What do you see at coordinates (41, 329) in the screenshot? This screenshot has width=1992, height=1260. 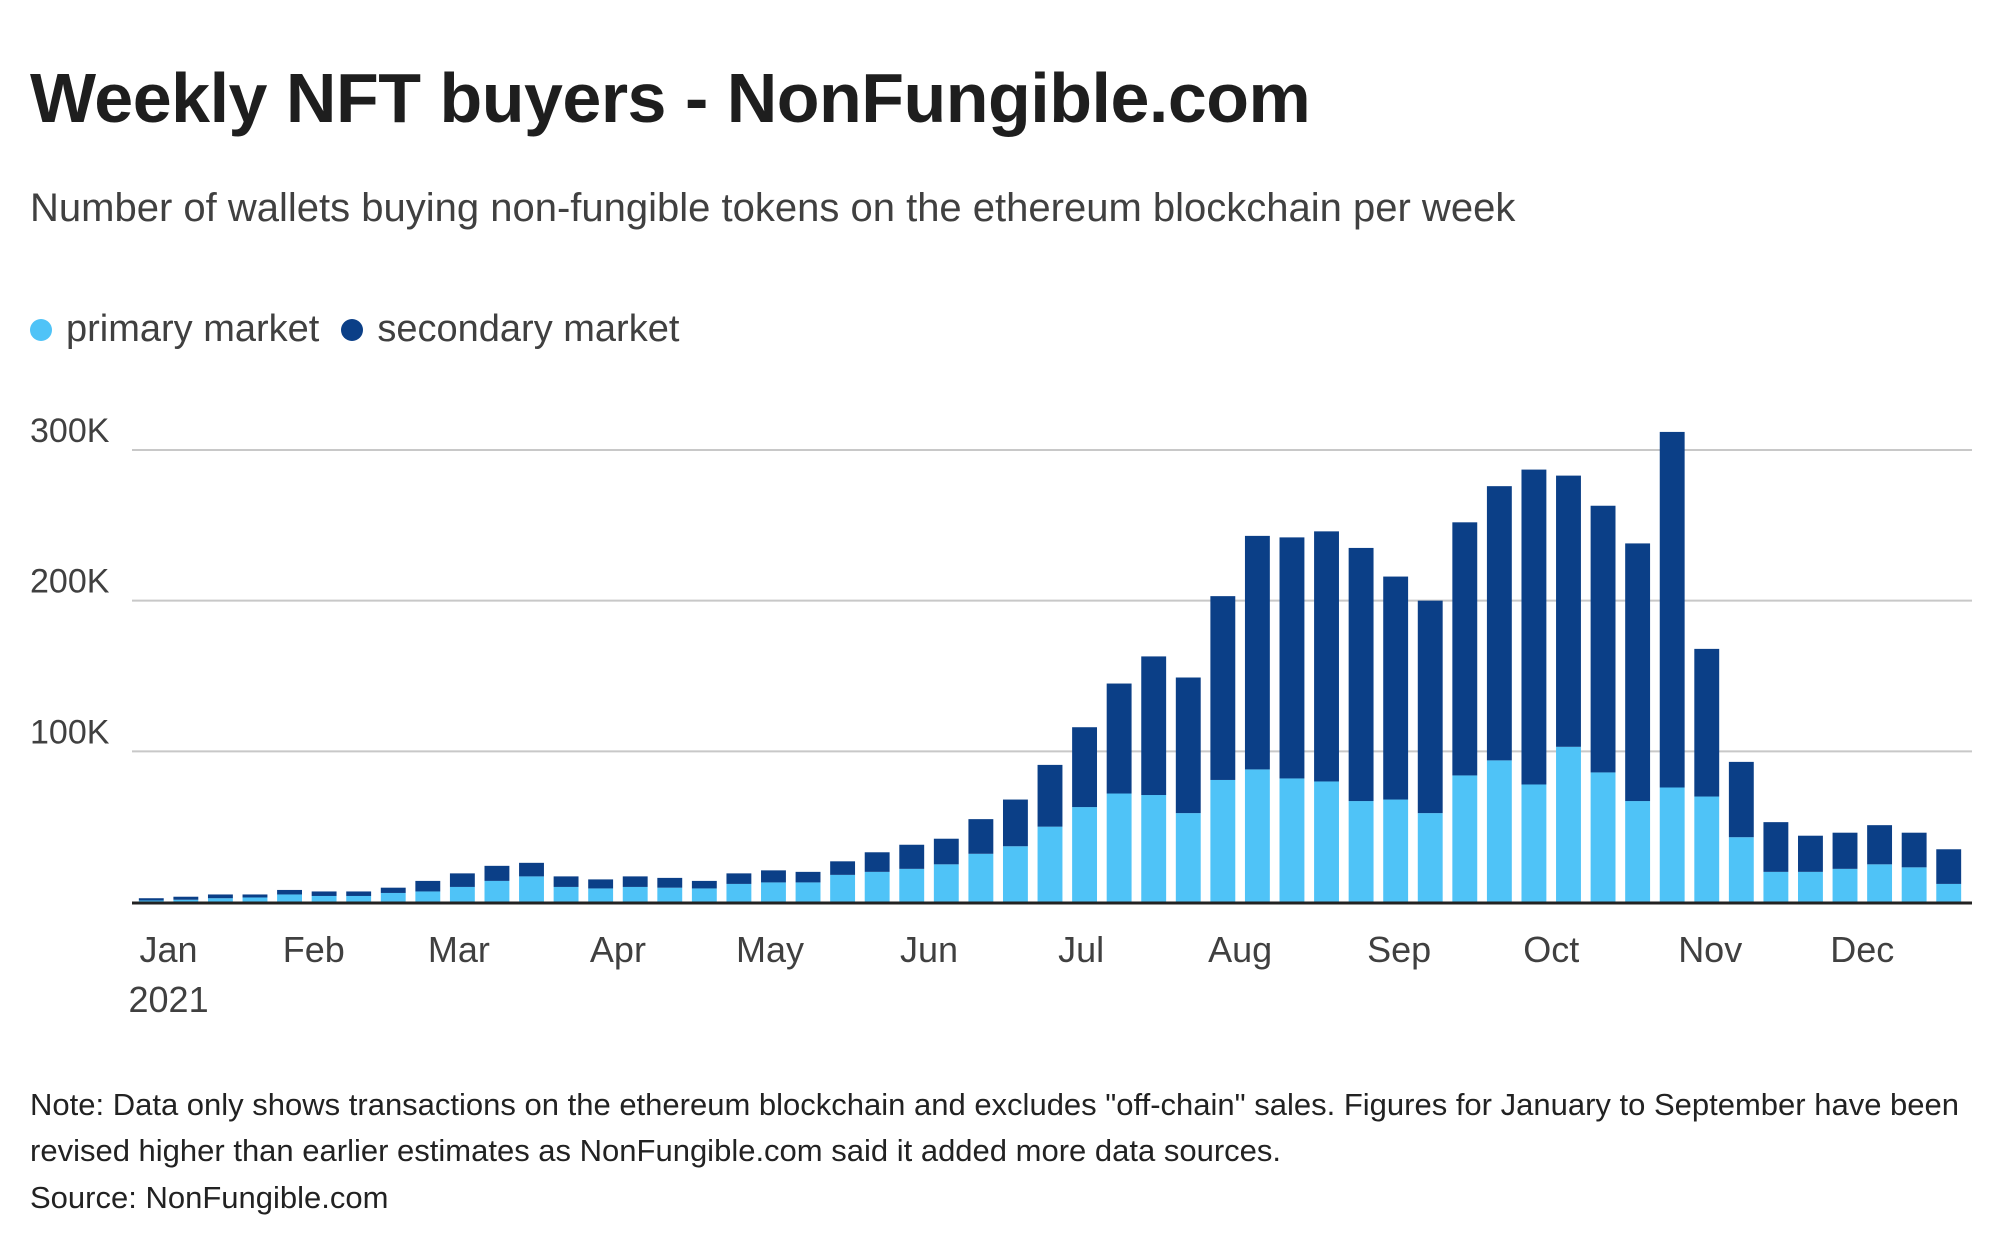 I see `legend-swatch-primary` at bounding box center [41, 329].